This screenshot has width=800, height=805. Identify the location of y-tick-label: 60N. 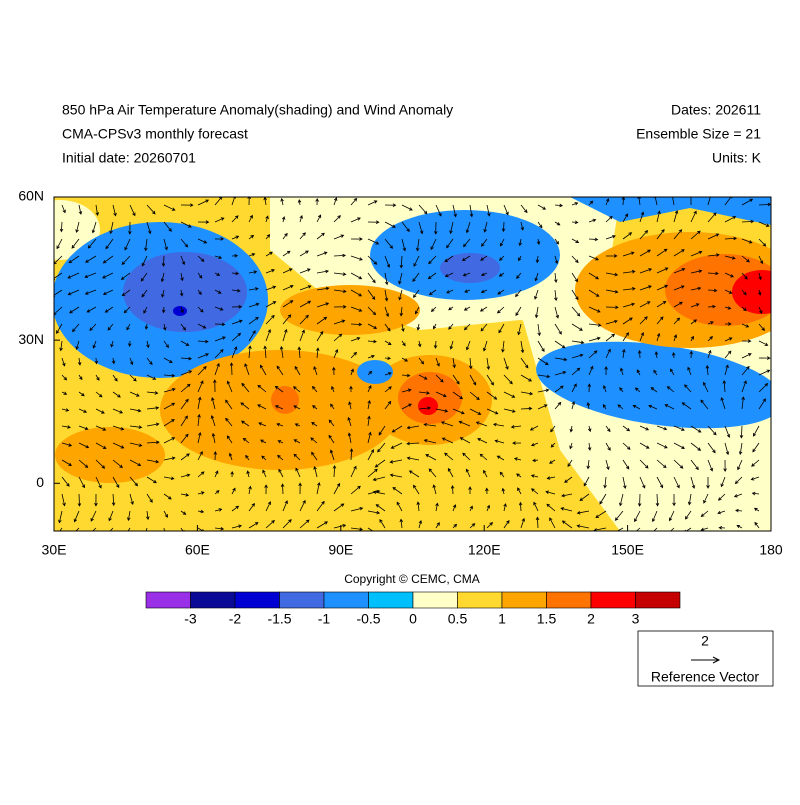
(31, 196).